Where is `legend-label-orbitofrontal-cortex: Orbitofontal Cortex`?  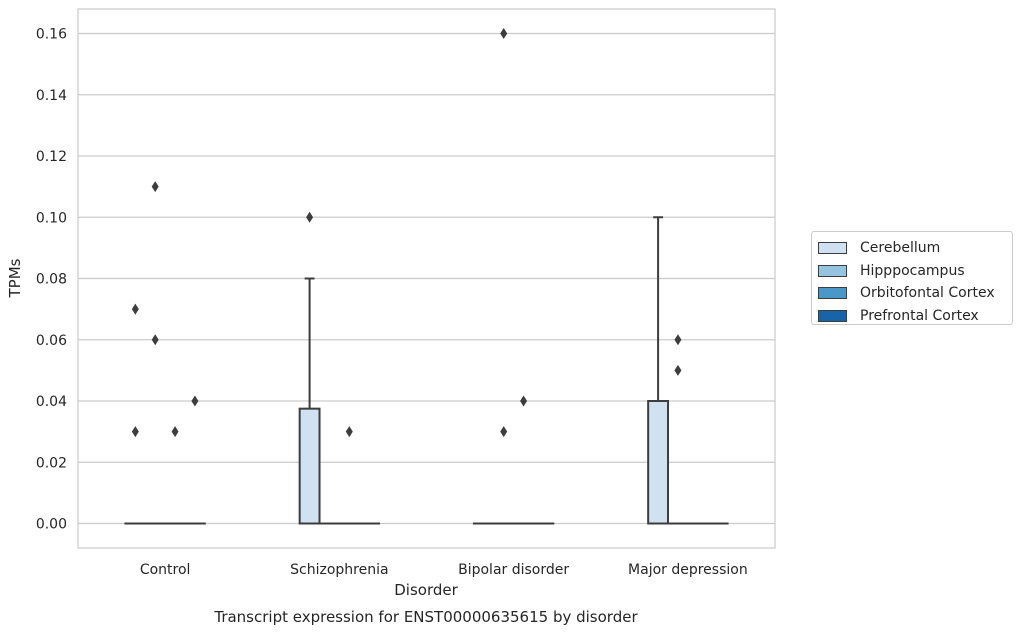
legend-label-orbitofrontal-cortex: Orbitofontal Cortex is located at coordinates (927, 293).